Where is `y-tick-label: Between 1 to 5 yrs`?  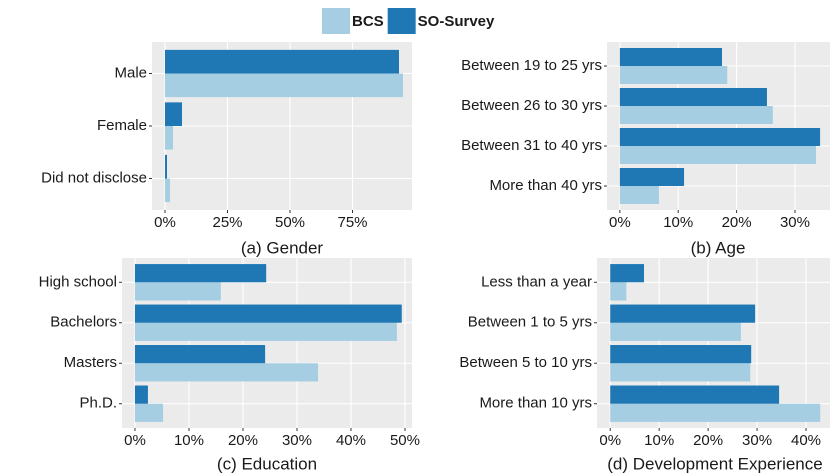 y-tick-label: Between 1 to 5 yrs is located at coordinates (530, 322).